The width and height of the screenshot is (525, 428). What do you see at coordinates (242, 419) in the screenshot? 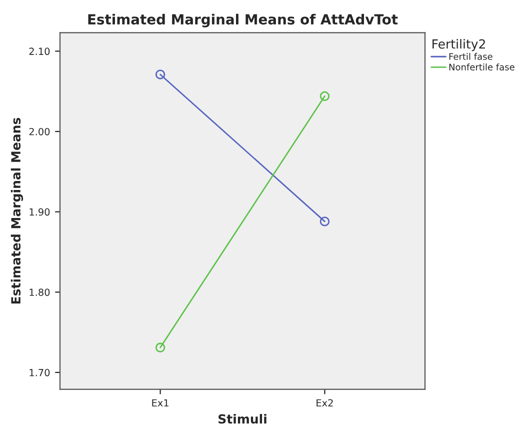
I see `x-axis-title: Stimuli` at bounding box center [242, 419].